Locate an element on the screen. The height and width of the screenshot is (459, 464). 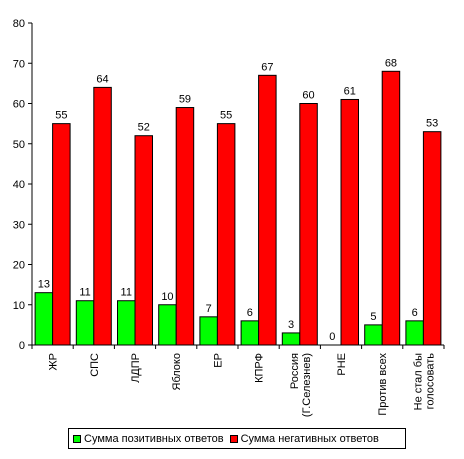
y-tick-label: 20 is located at coordinates (19, 266).